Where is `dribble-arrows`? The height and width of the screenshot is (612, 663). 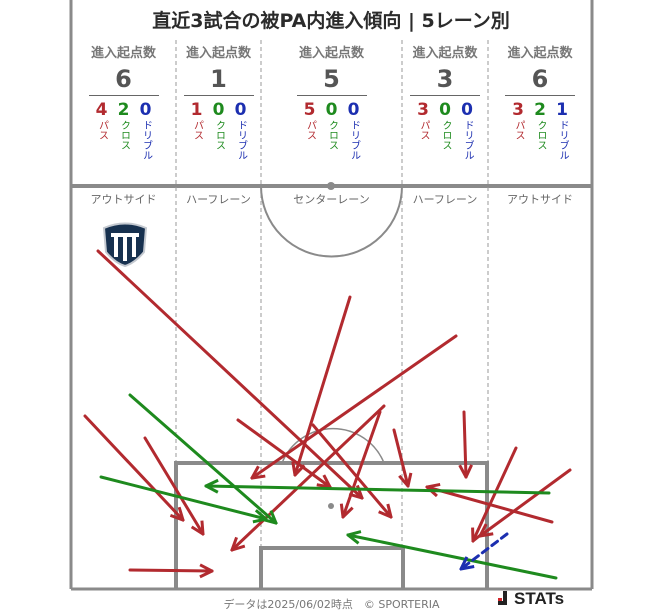
dribble-arrows is located at coordinates (485, 550).